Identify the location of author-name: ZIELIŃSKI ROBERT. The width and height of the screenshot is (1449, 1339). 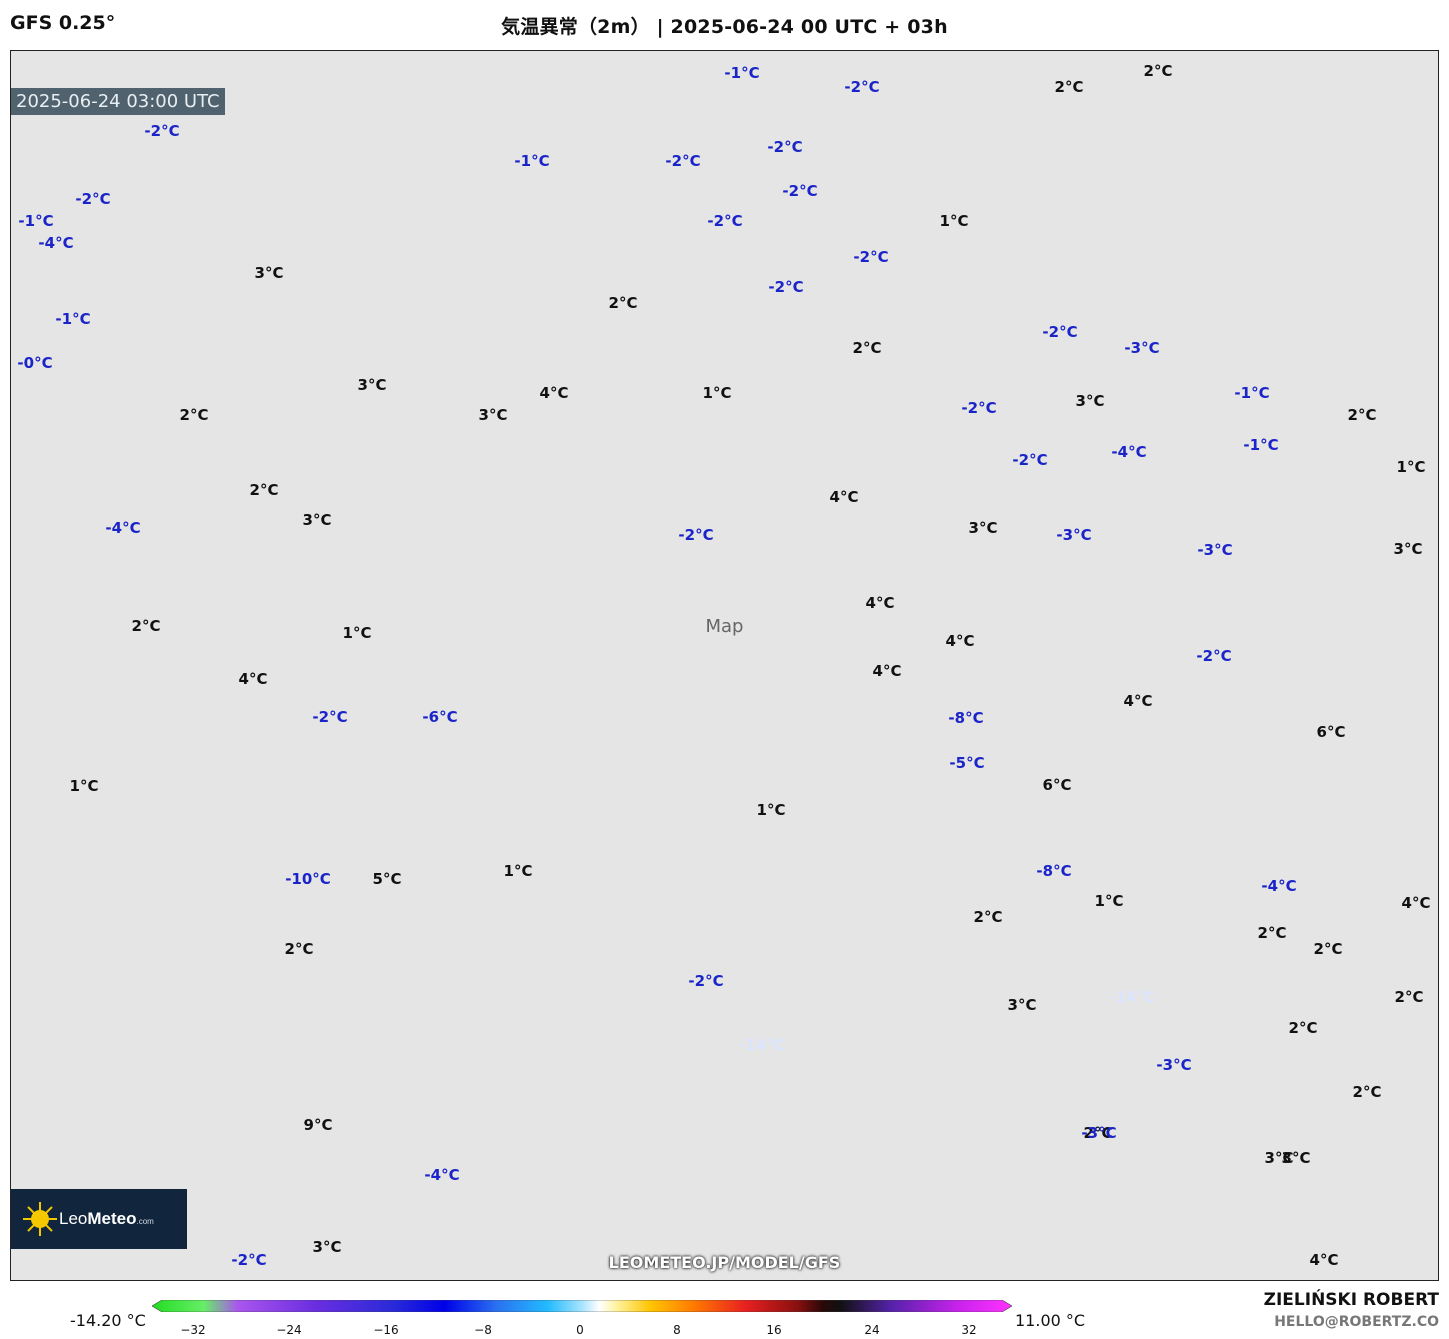
(1351, 1300).